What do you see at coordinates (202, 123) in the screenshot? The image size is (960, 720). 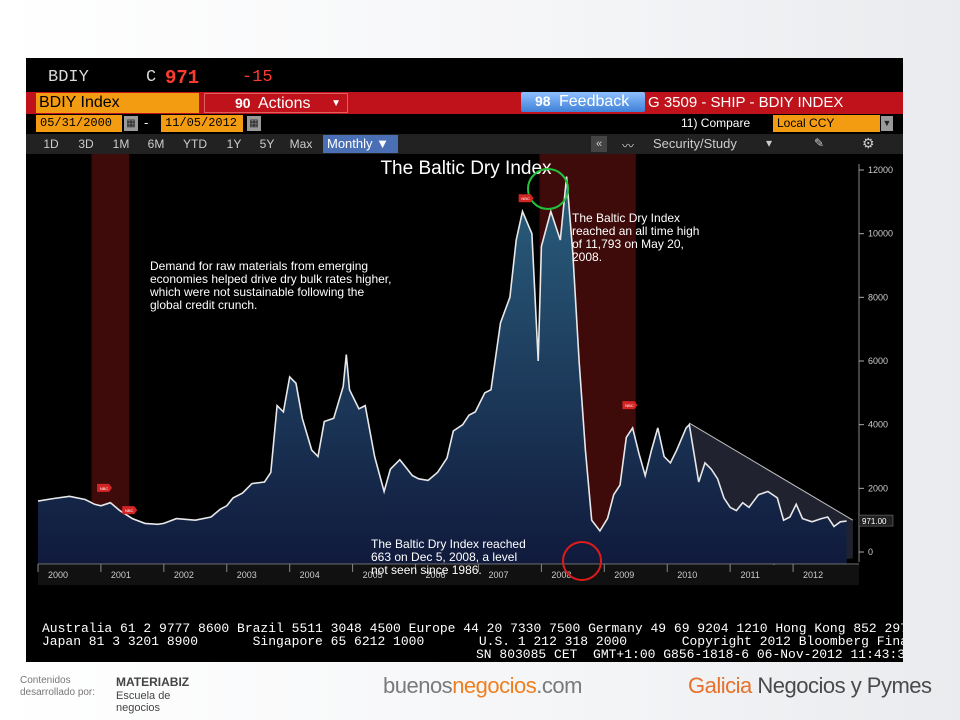 I see `end-date-input: 11/05/2012` at bounding box center [202, 123].